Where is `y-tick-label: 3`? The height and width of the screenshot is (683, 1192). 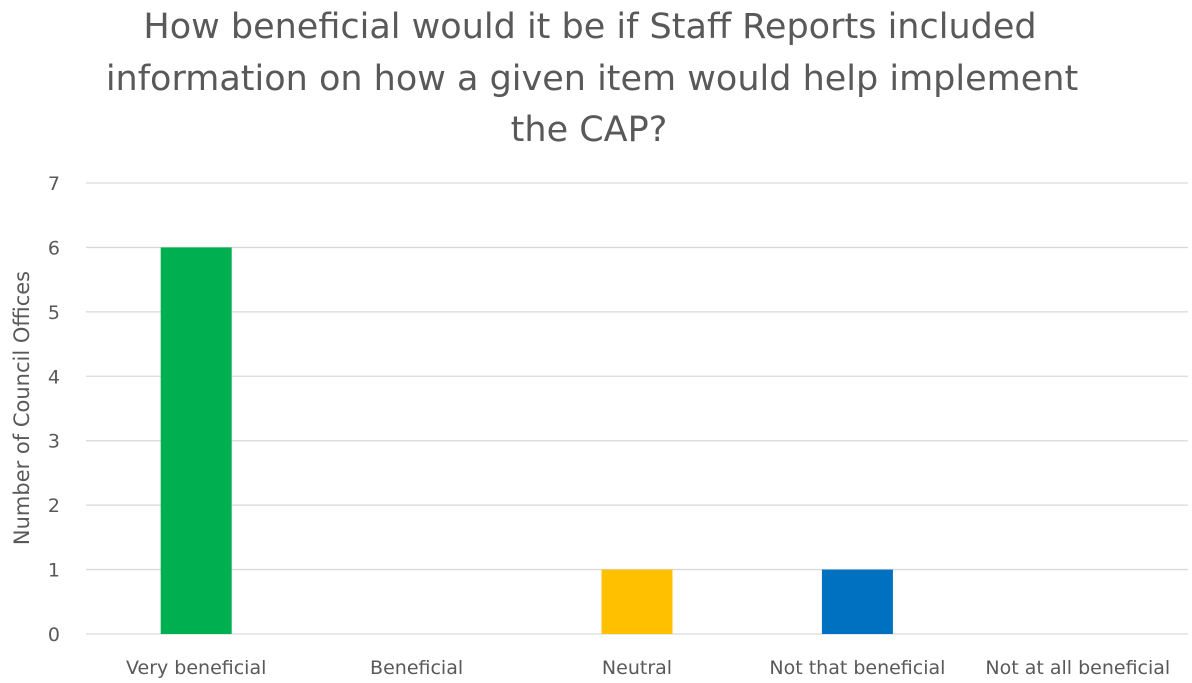
y-tick-label: 3 is located at coordinates (54, 442).